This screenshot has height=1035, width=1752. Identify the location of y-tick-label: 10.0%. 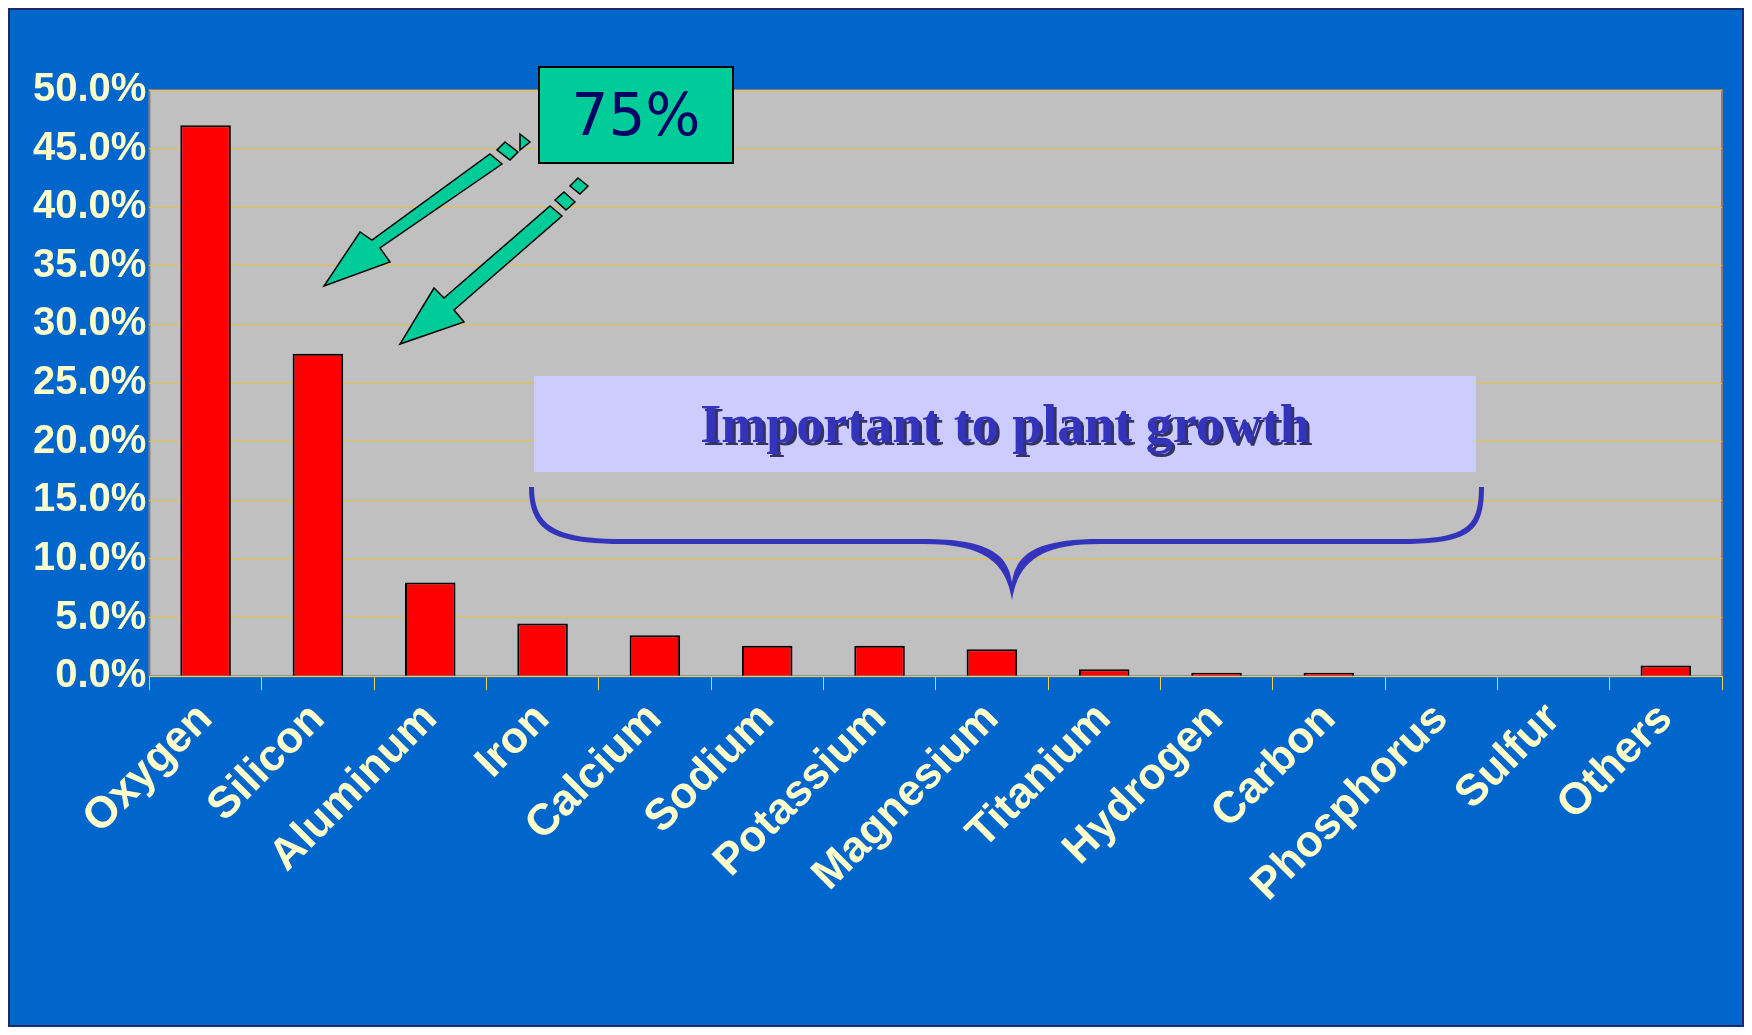
(90, 555).